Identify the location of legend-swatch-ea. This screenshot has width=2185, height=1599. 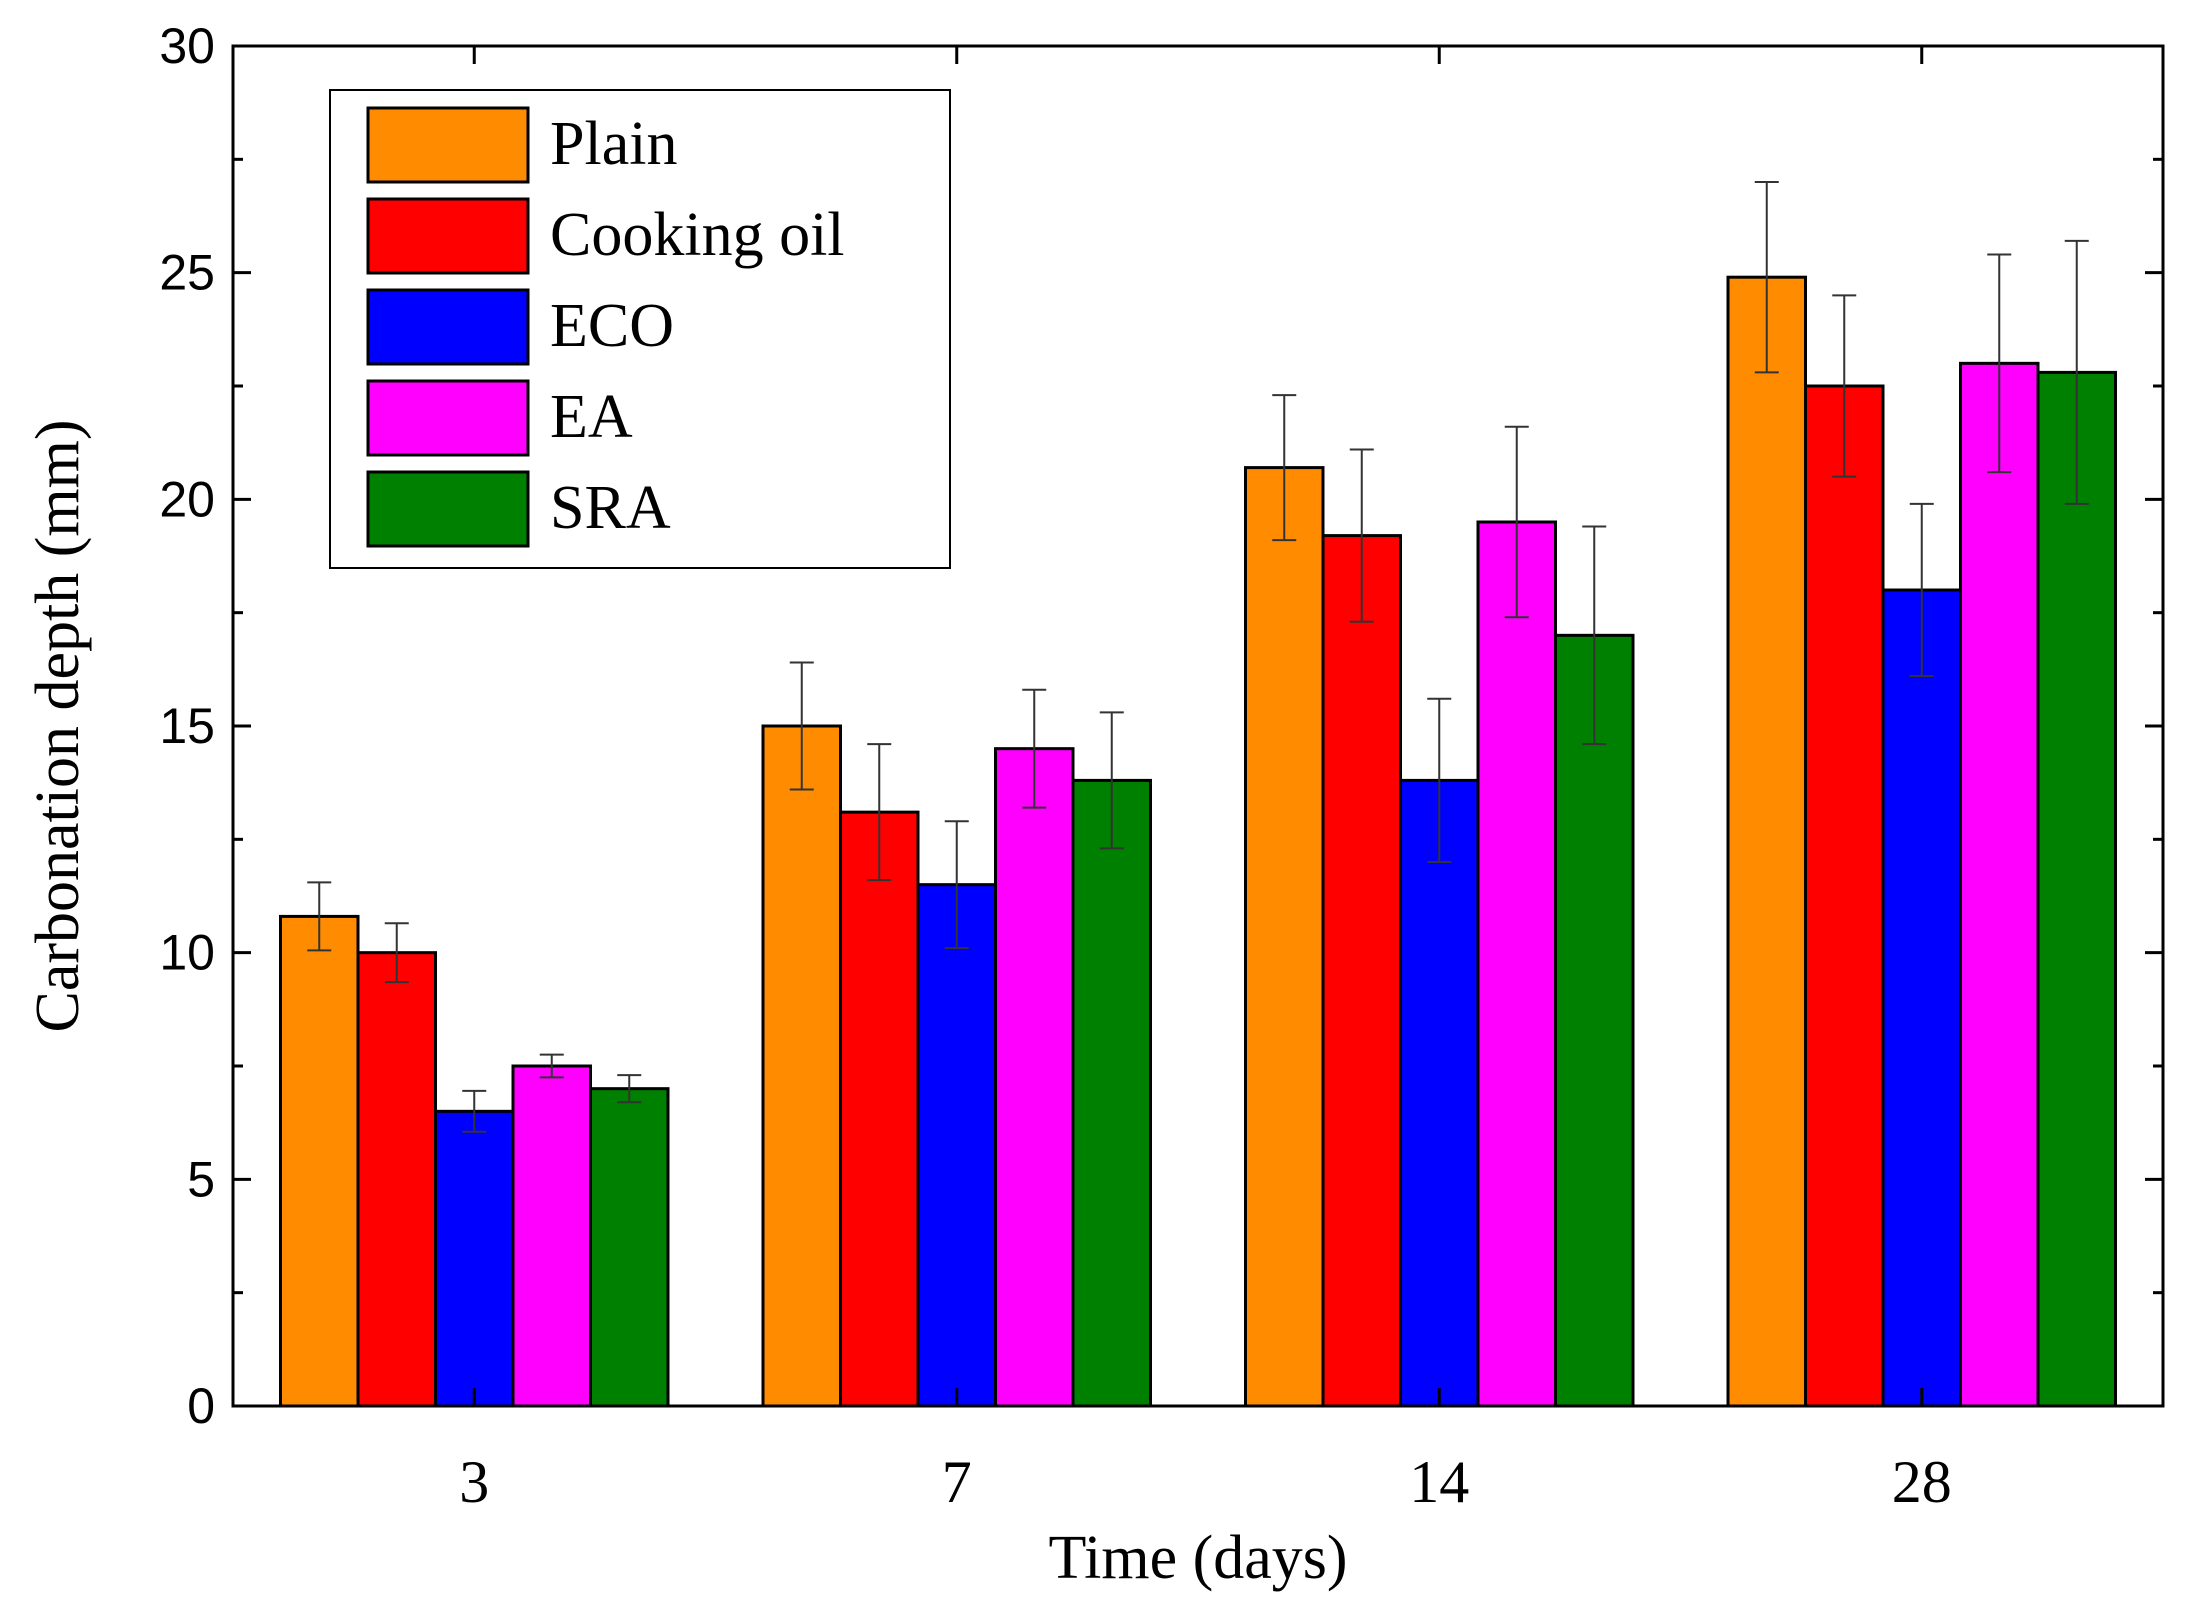
(448, 418).